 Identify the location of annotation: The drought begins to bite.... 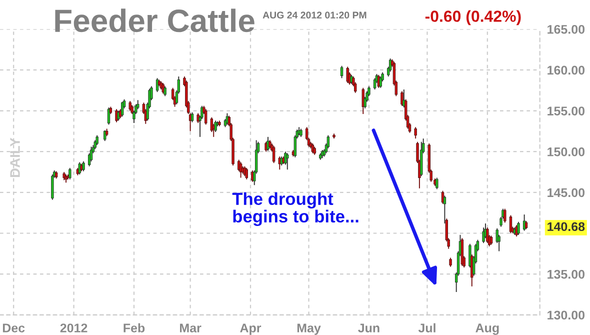
(295, 209).